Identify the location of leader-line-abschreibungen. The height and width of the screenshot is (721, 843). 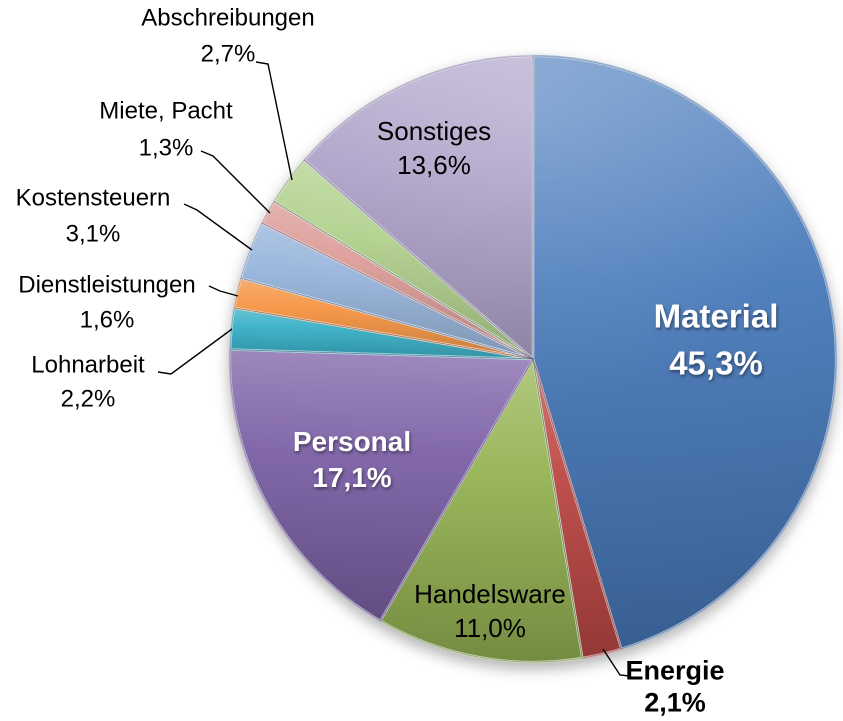
(274, 121).